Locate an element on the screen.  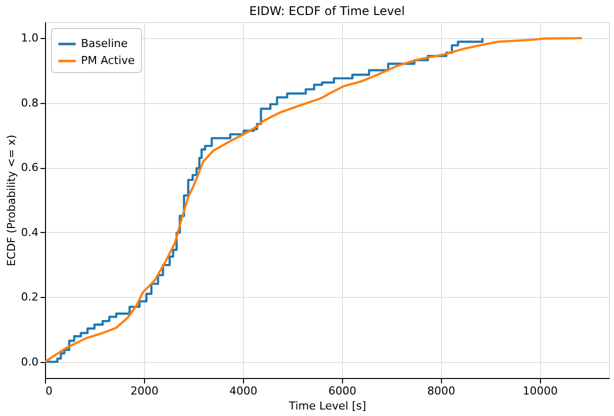
x-tick-label: 2000 is located at coordinates (144, 391).